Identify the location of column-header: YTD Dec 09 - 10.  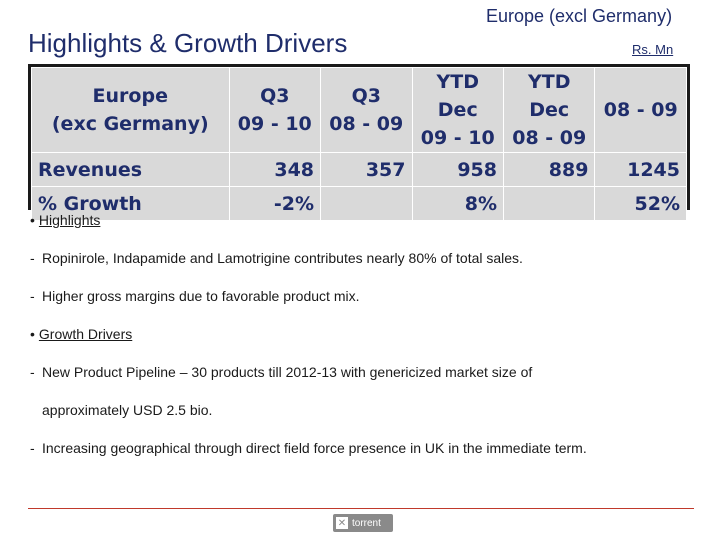
(457, 110).